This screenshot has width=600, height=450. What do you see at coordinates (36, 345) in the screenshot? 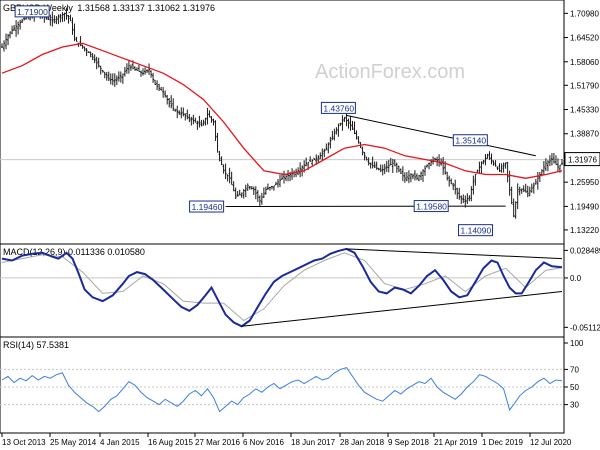
I see `rsi-label: RSI(14) 57.5381` at bounding box center [36, 345].